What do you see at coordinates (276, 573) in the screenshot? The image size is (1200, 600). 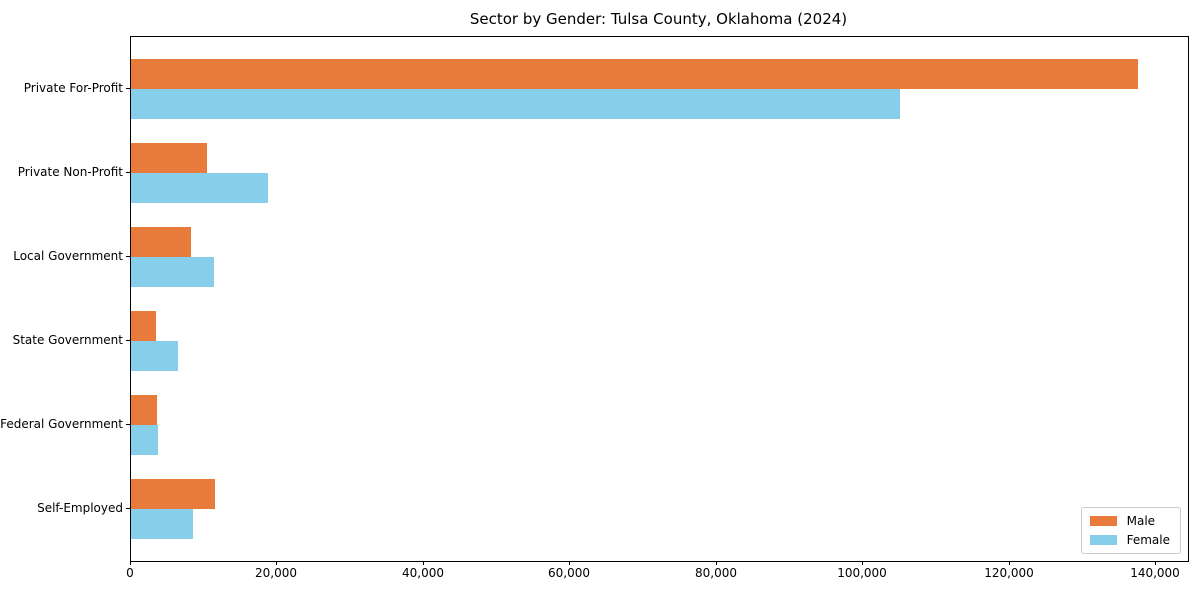 I see `x-tick-label: 20,000` at bounding box center [276, 573].